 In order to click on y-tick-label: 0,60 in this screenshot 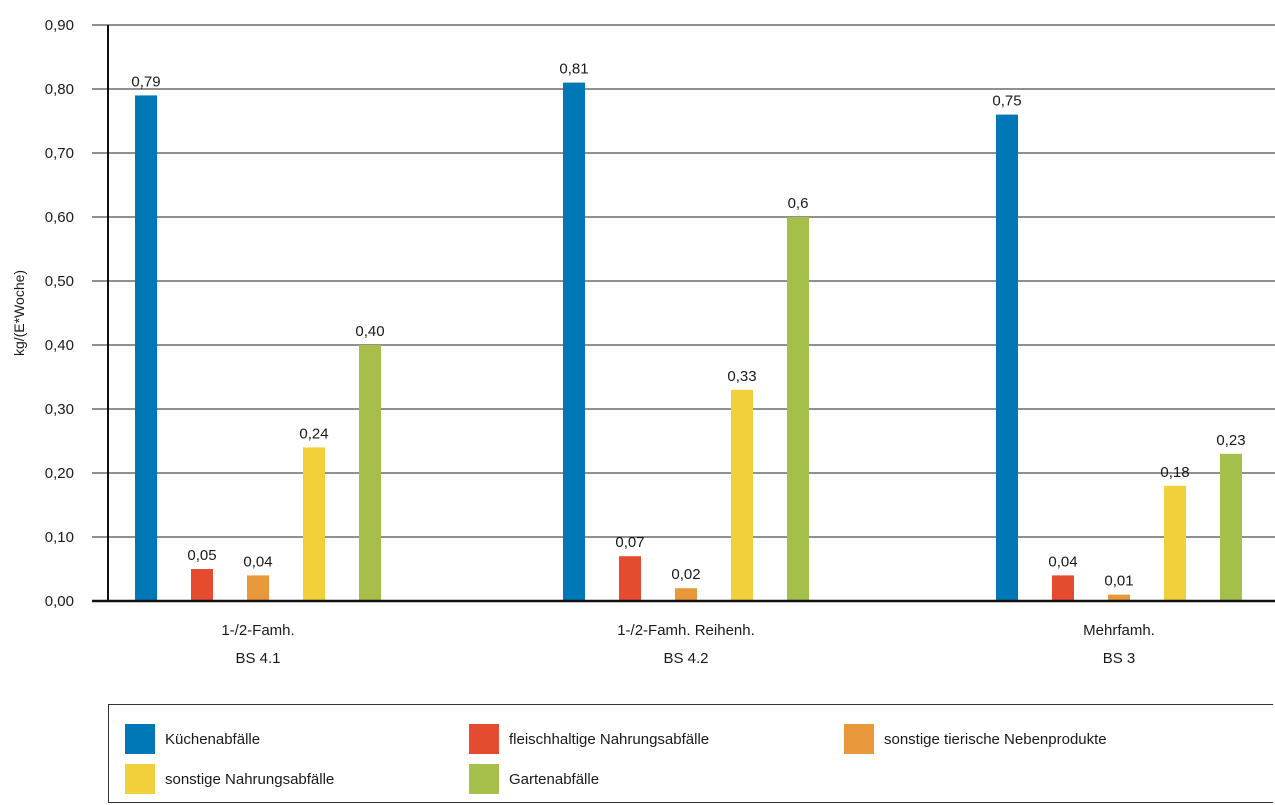, I will do `click(59, 217)`.